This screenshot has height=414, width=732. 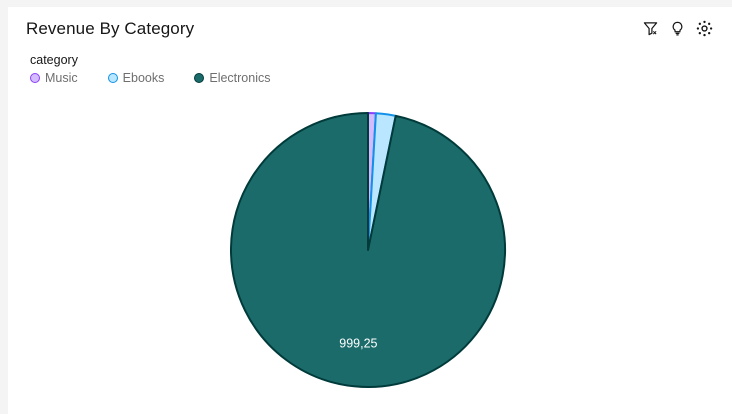 What do you see at coordinates (240, 78) in the screenshot?
I see `legend-label-electronics: Electronics` at bounding box center [240, 78].